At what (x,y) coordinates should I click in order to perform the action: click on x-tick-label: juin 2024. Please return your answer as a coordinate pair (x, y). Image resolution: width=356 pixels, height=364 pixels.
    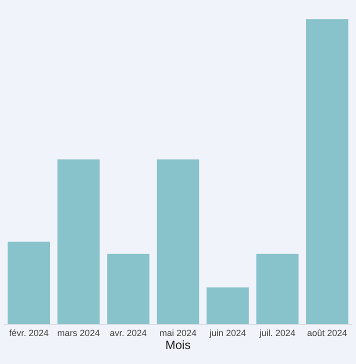
    Looking at the image, I should click on (227, 333).